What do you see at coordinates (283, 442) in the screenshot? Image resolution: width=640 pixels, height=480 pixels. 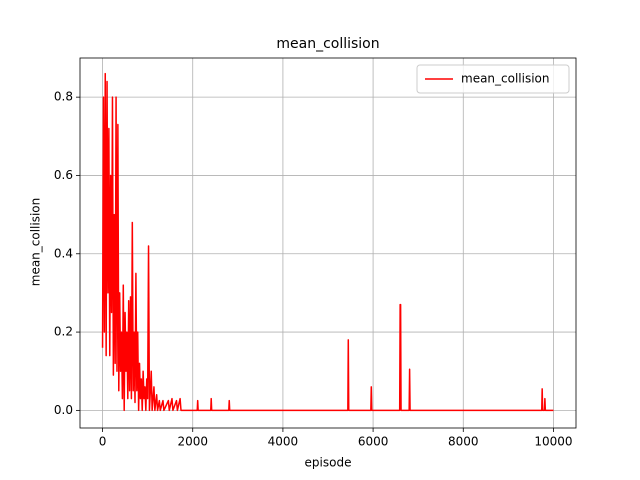 I see `x-tick-label: 4000` at bounding box center [283, 442].